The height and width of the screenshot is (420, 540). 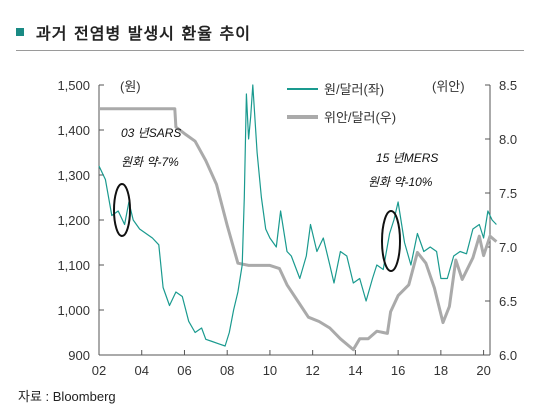 What do you see at coordinates (147, 181) in the screenshot?
I see `sars-annotation: 03 년SARS 원화 약-7%` at bounding box center [147, 181].